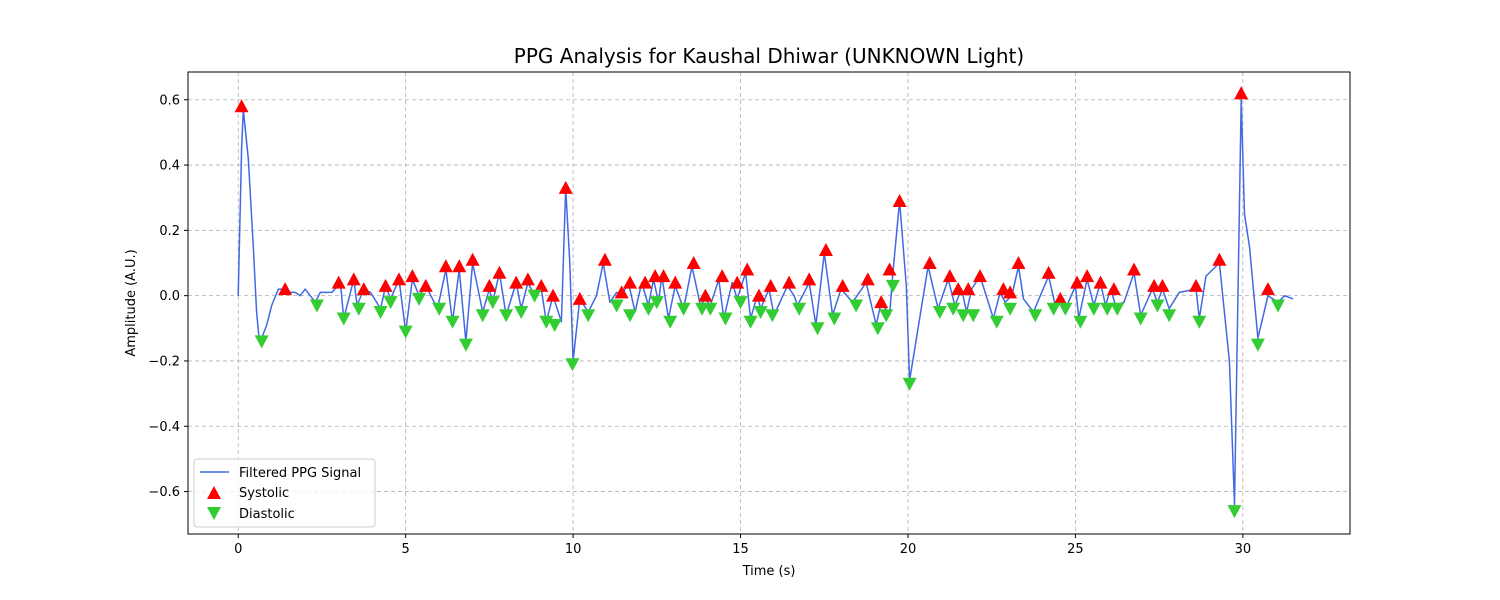 This screenshot has height=600, width=1500. I want to click on y-tick-label: 0.0, so click(169, 296).